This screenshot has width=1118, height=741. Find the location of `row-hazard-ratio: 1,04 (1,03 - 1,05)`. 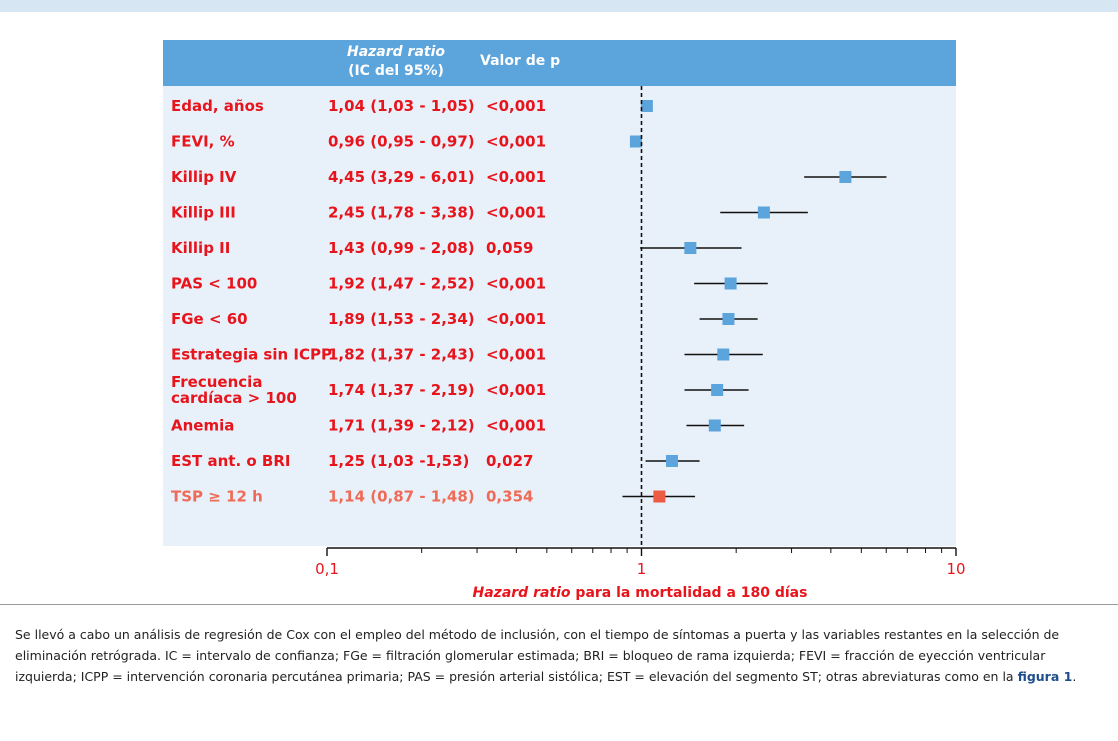

row-hazard-ratio: 1,04 (1,03 - 1,05) is located at coordinates (401, 106).